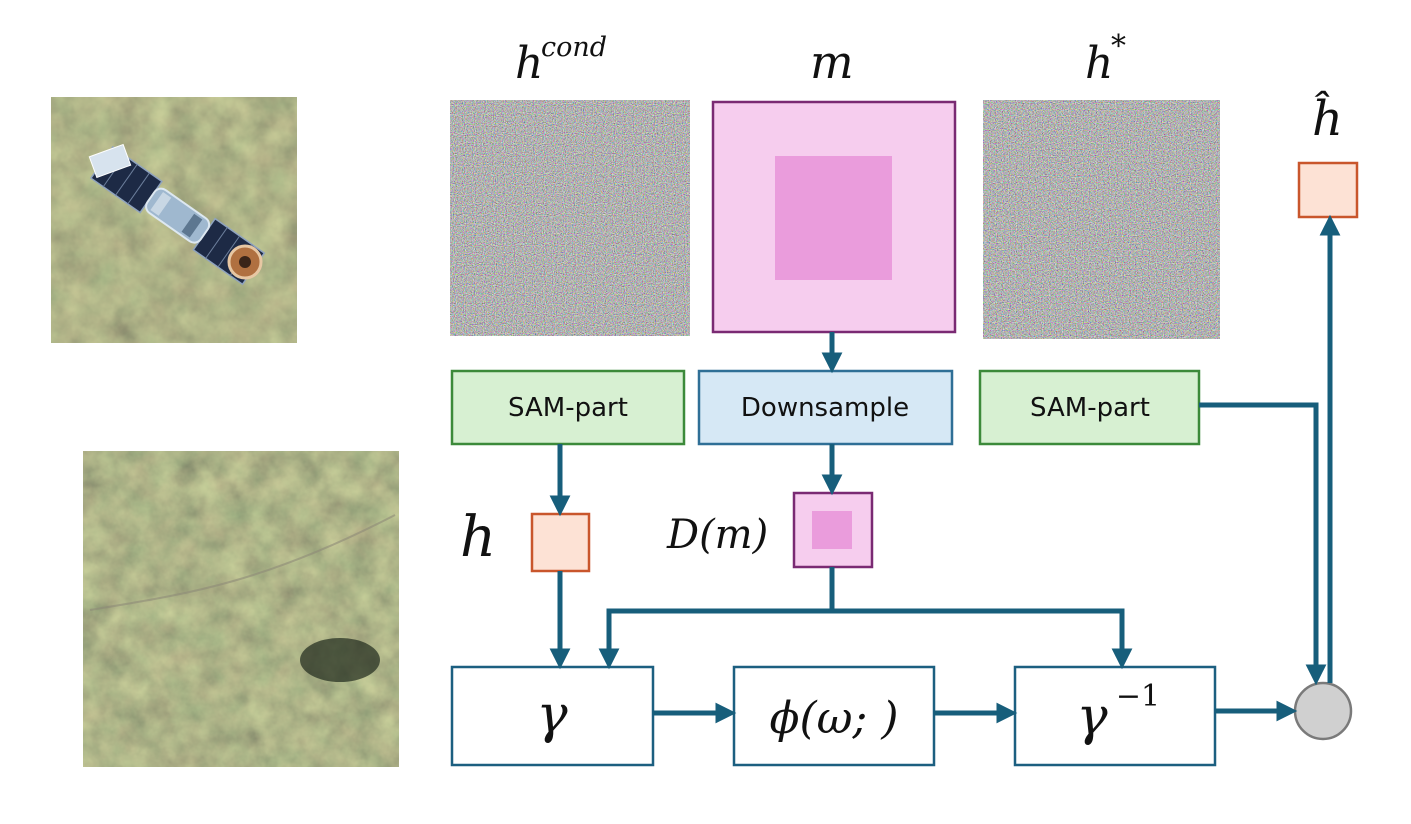 The height and width of the screenshot is (824, 1411). What do you see at coordinates (1263, 544) in the screenshot?
I see `arrow-sam-right-to-combine` at bounding box center [1263, 544].